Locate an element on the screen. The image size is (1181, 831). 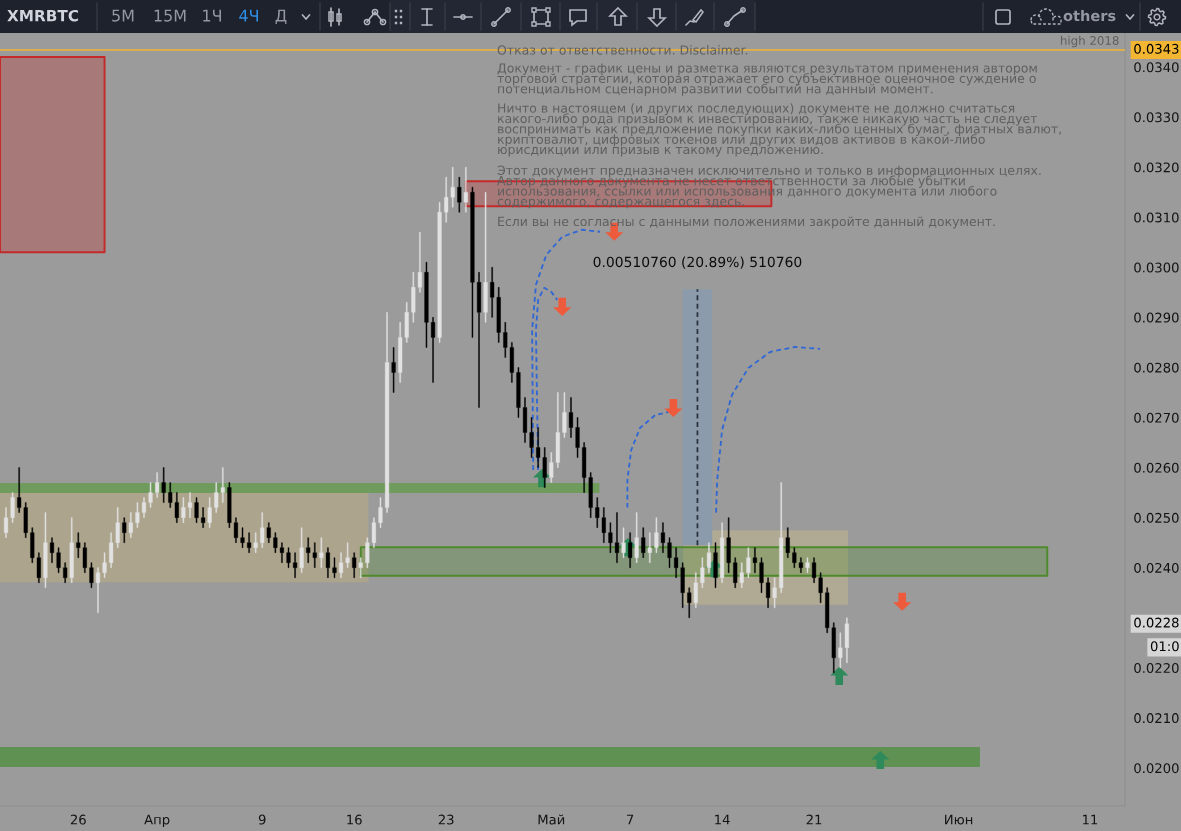
annotation: Если вы не согласны с данными положениями закройте данный документ. is located at coordinates (746, 222).